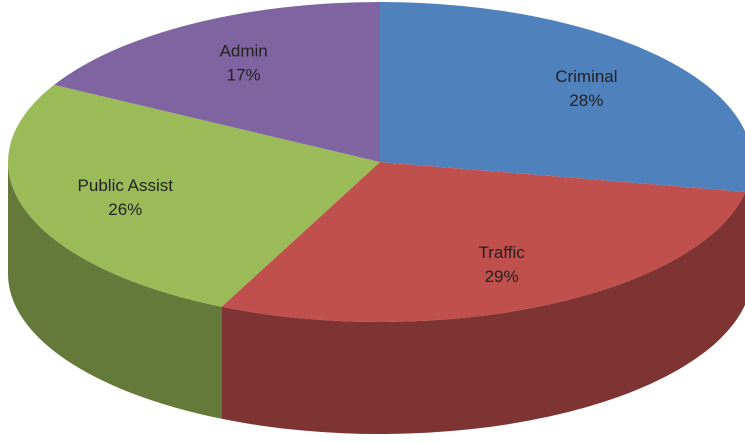  What do you see at coordinates (586, 100) in the screenshot?
I see `slice-value-label: 28%` at bounding box center [586, 100].